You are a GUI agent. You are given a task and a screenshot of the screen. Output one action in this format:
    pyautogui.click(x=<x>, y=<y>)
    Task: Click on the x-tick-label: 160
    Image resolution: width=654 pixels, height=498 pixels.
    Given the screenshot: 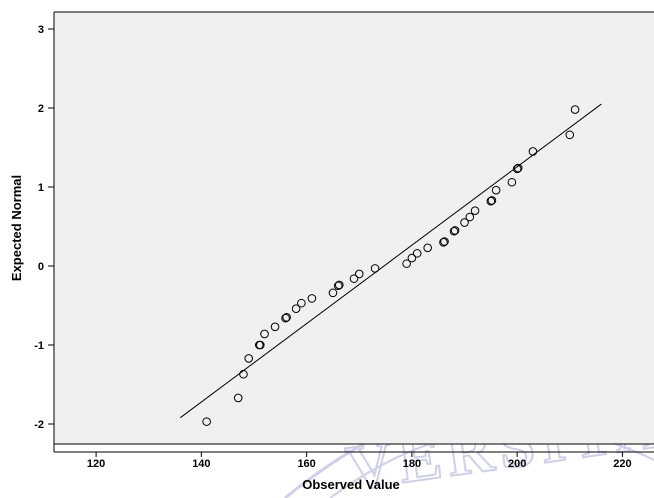 What is the action you would take?
    pyautogui.click(x=306, y=464)
    